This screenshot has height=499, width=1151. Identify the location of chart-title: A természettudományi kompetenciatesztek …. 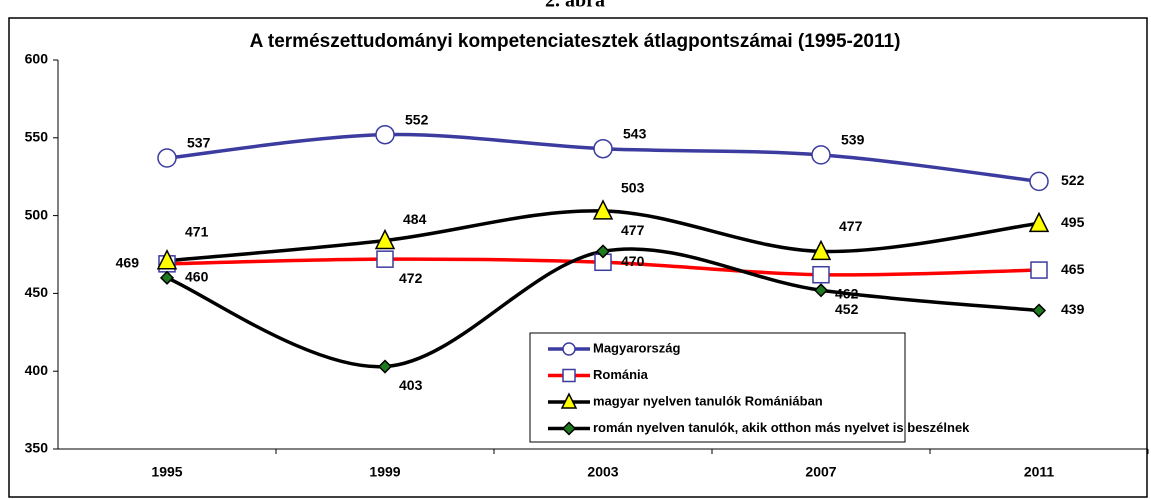
(575, 41).